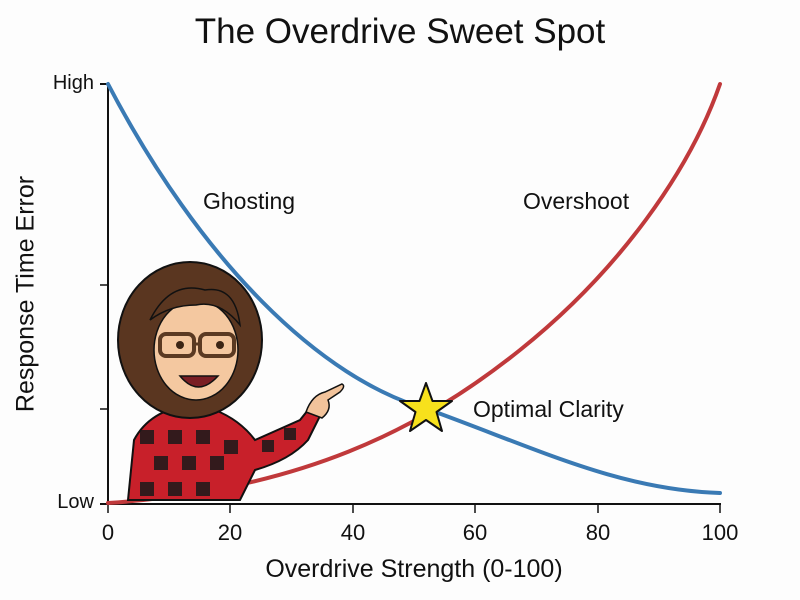 This screenshot has width=800, height=600. I want to click on optimal-clarity-label: Optimal Clarity, so click(548, 409).